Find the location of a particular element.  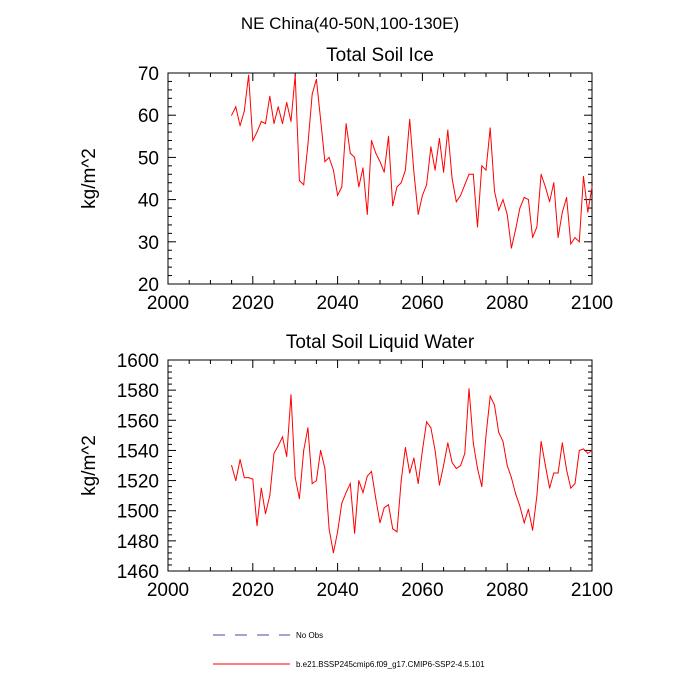

y-tick-label: 40 is located at coordinates (148, 201).